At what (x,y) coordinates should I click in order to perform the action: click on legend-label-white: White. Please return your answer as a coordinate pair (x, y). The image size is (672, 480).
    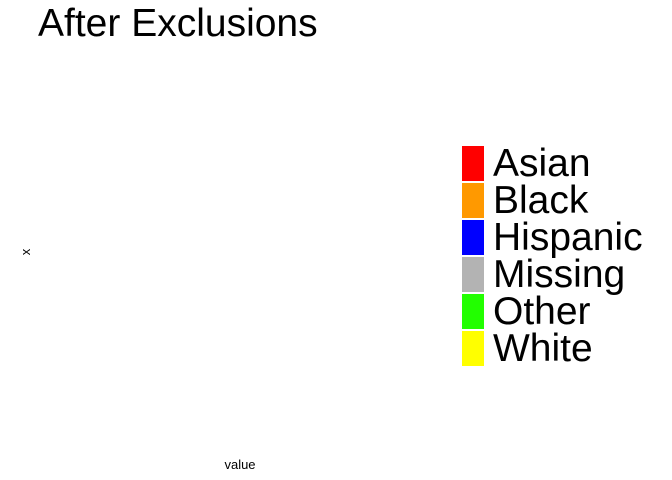
    Looking at the image, I should click on (543, 348).